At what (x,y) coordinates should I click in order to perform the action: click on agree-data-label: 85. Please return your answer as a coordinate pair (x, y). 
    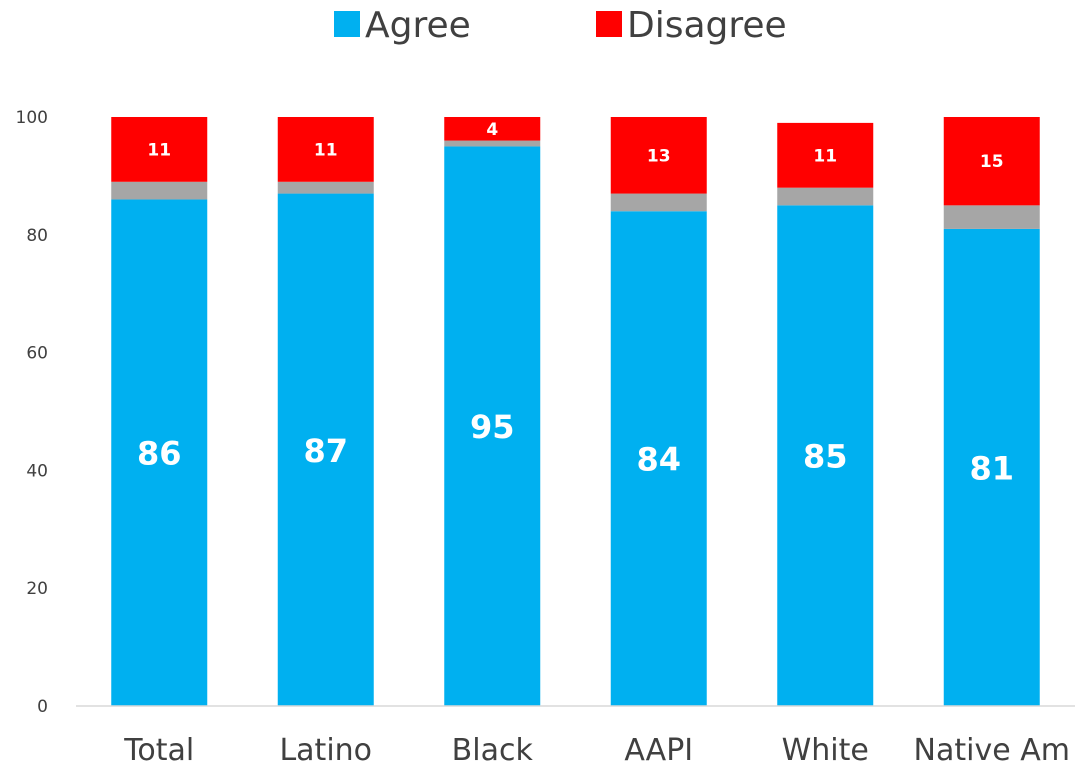
    Looking at the image, I should click on (825, 457).